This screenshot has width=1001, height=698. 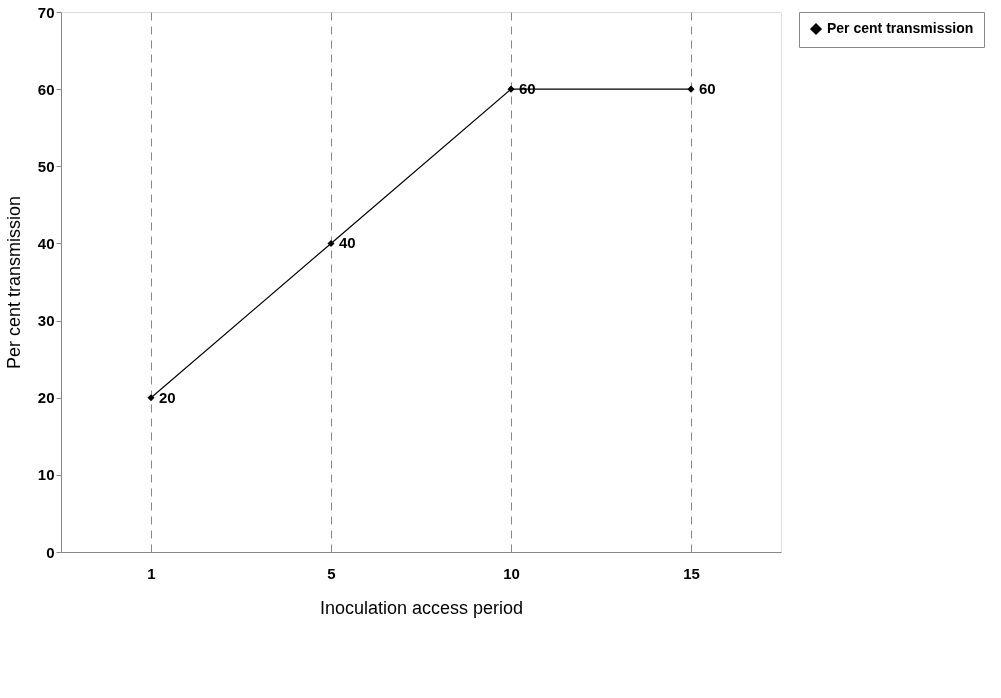 I want to click on y-tick-label: 40, so click(x=46, y=243).